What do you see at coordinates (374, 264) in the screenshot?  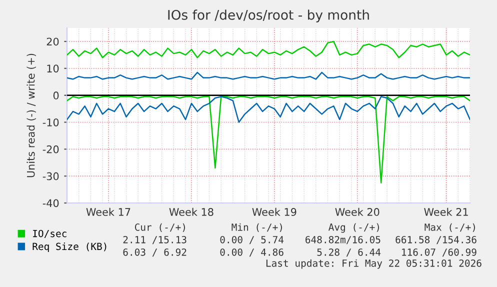 I see `text: Last update: Fri May 22 05:31:01 2026` at bounding box center [374, 264].